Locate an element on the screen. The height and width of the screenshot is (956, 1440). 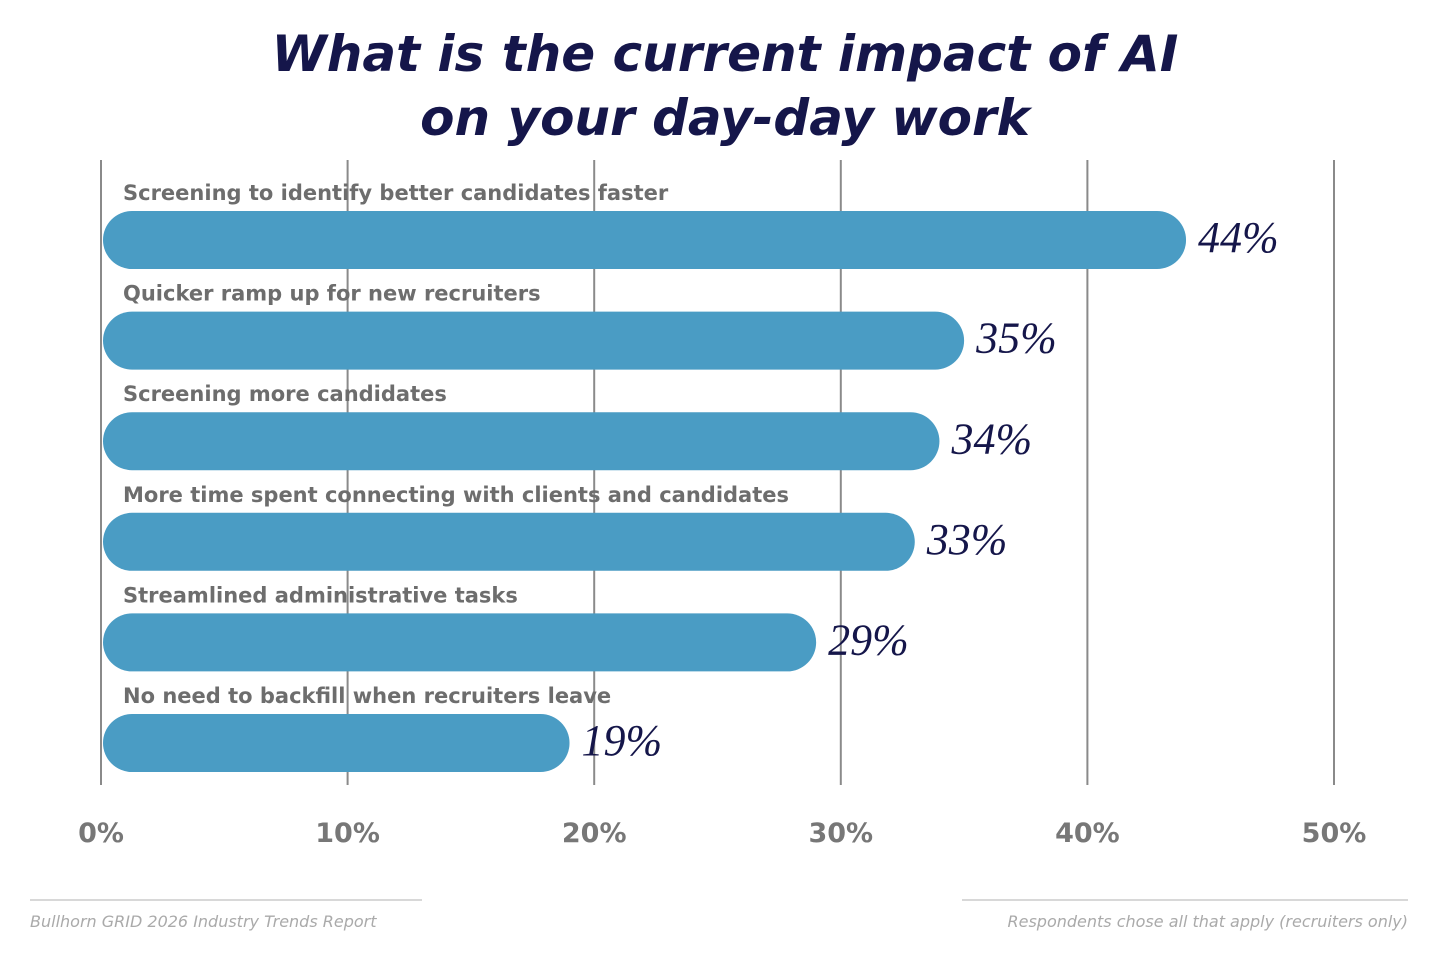
category-label: Quicker ramp up for new recruiters is located at coordinates (332, 294).